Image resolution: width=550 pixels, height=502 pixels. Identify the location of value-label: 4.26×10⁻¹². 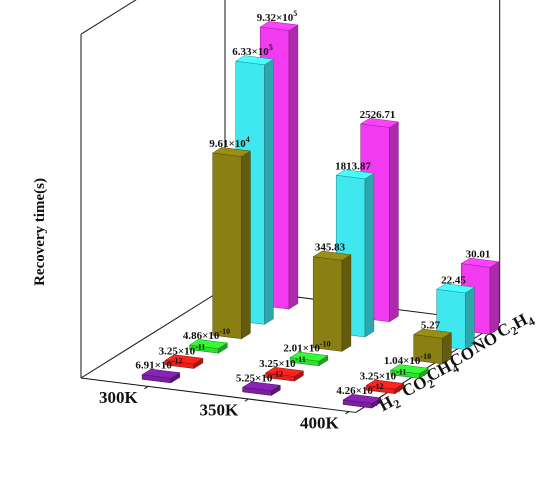
(359, 389).